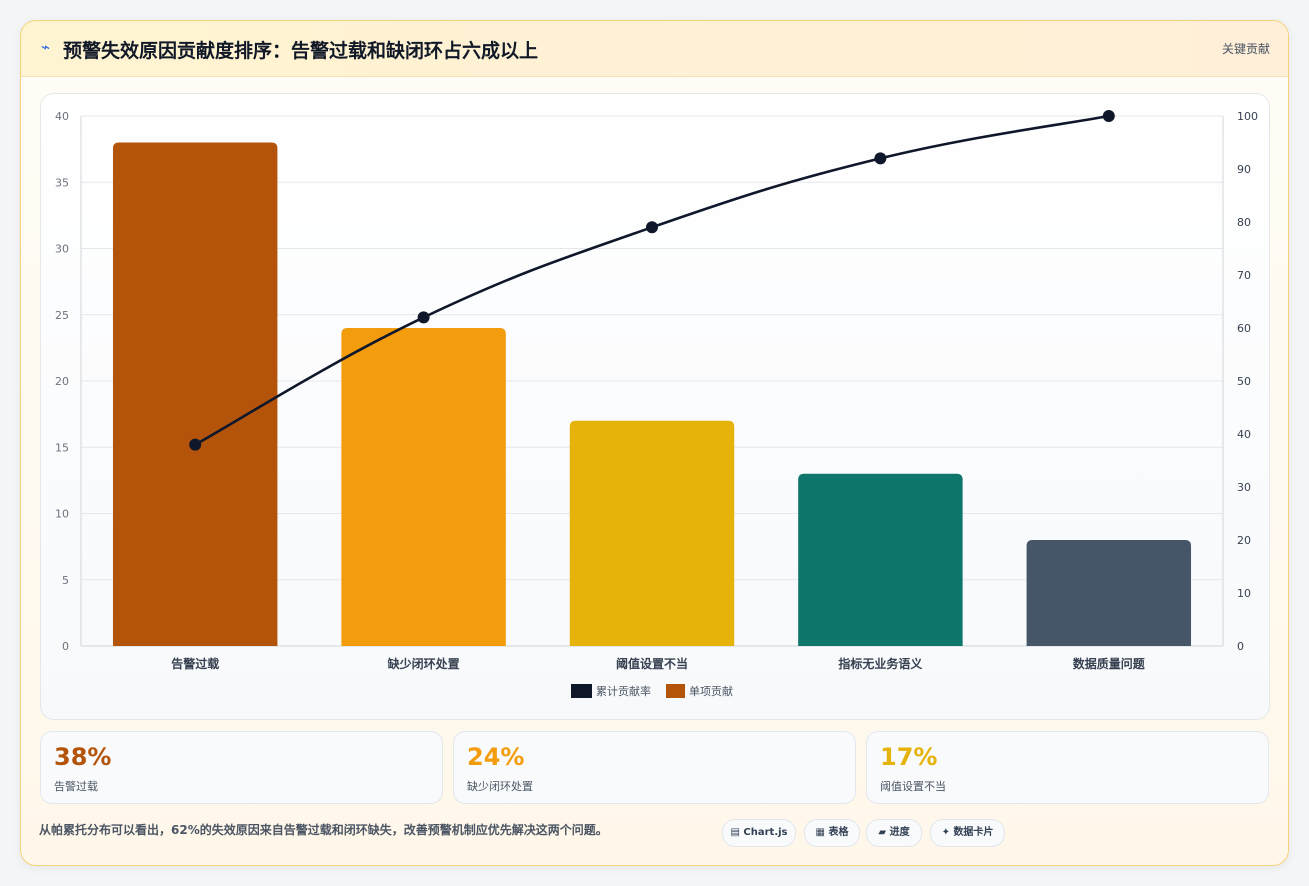  What do you see at coordinates (654, 49) in the screenshot?
I see `card-header: ⌁ 预警失效原因贡献度排序：告警过载和缺闭环占六成以上 关键贡献` at bounding box center [654, 49].